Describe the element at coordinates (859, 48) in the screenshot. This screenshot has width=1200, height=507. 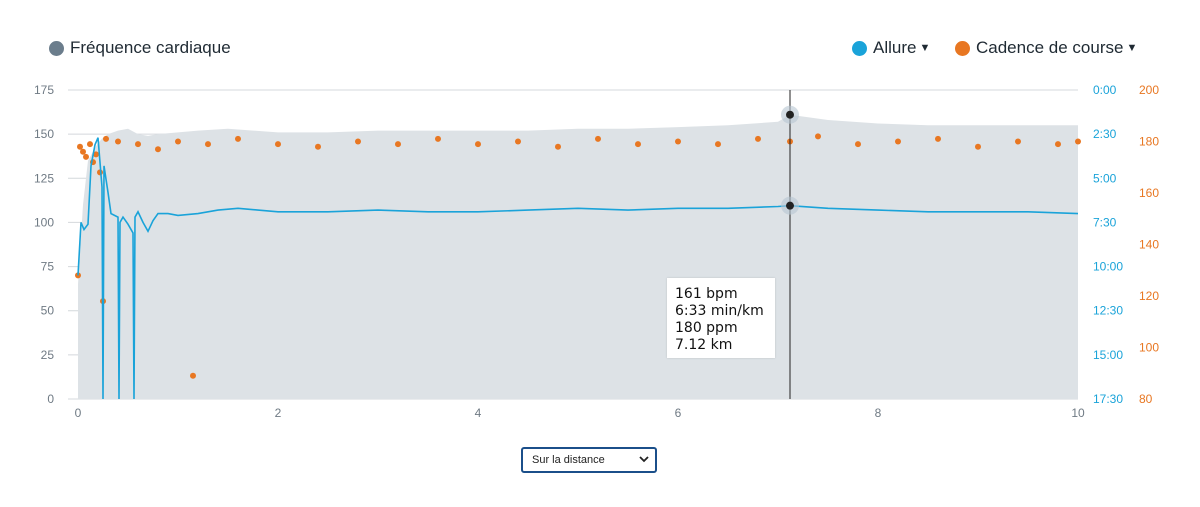
I see `pace-legend-dot-icon` at that location.